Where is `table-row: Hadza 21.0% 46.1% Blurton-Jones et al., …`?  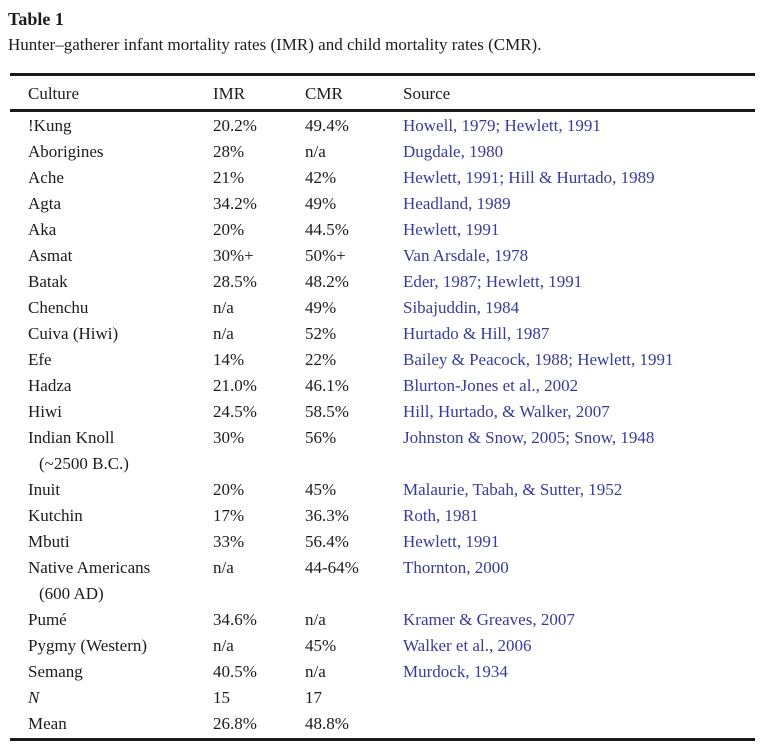 table-row: Hadza 21.0% 46.1% Blurton-Jones et al., … is located at coordinates (382, 386).